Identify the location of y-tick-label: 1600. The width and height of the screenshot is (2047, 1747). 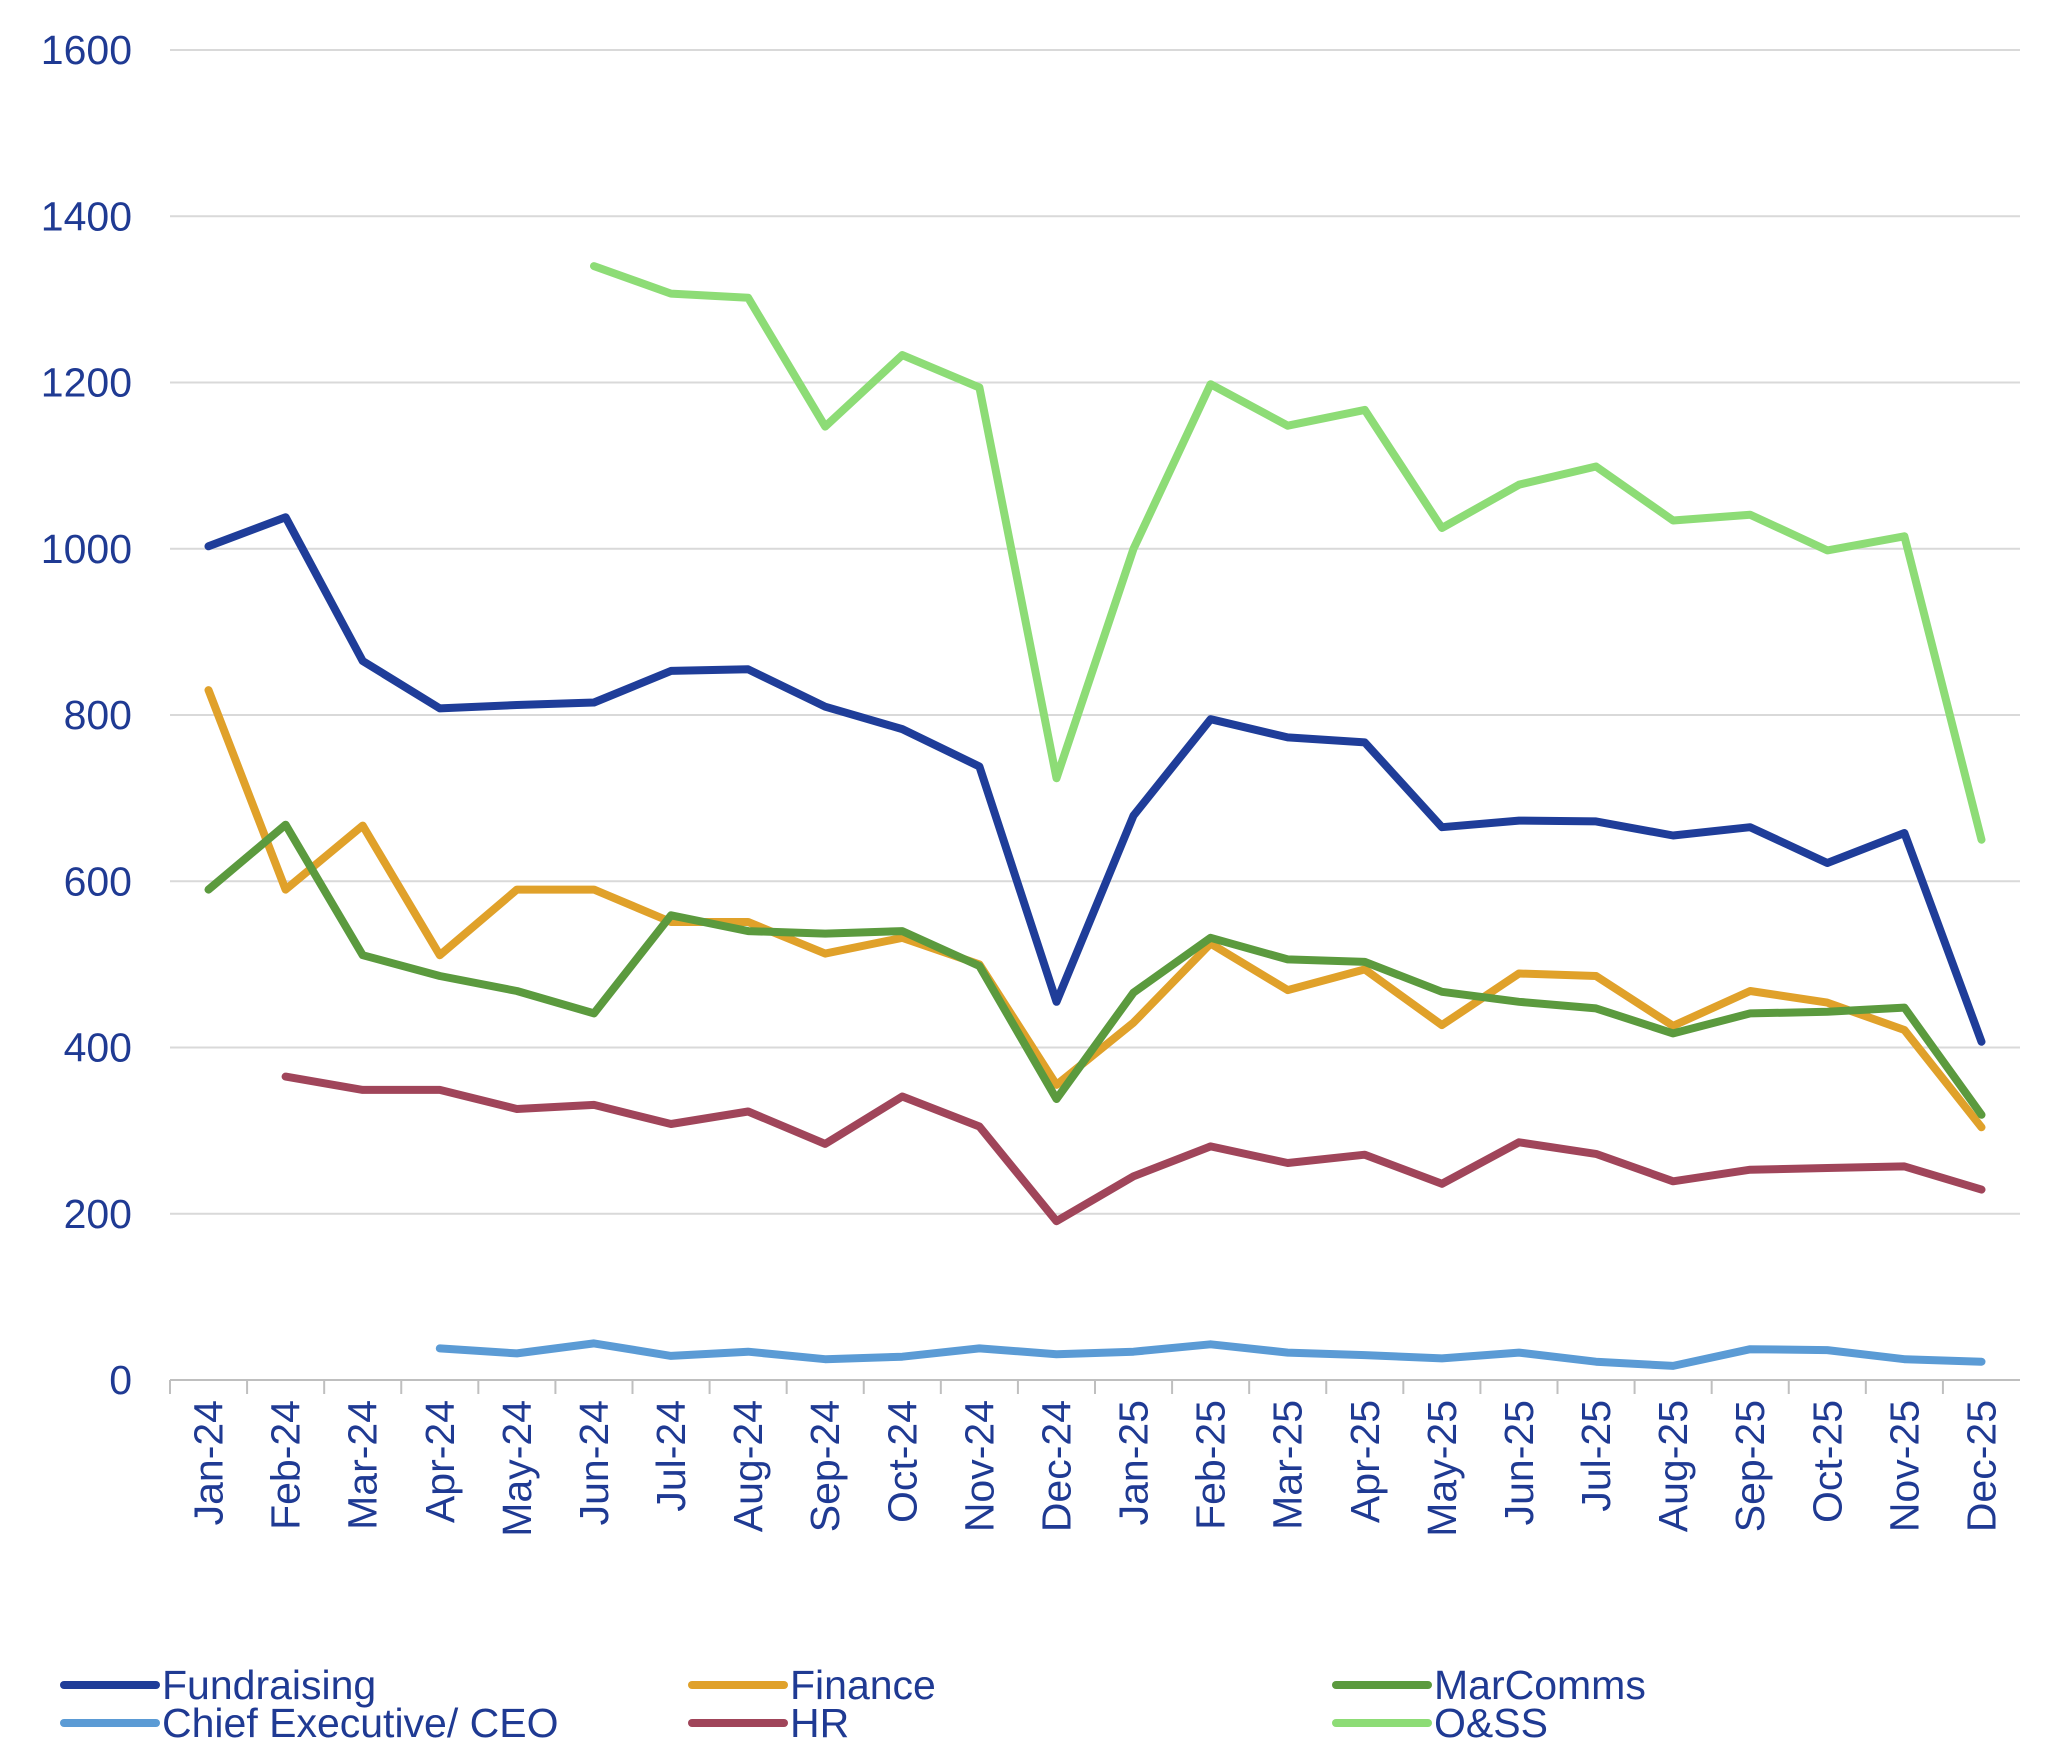
(86, 50).